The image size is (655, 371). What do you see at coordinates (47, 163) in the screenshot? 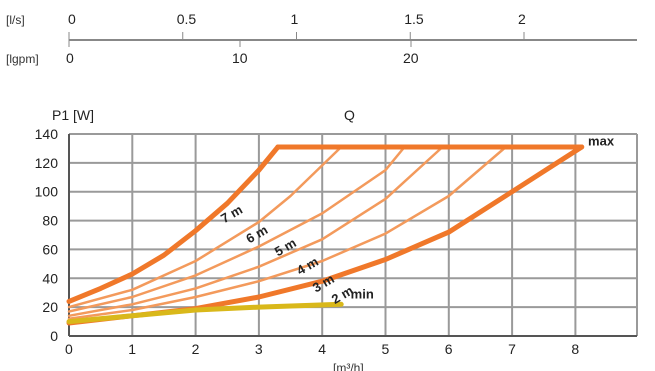
I see `y-tick-label: 120` at bounding box center [47, 163].